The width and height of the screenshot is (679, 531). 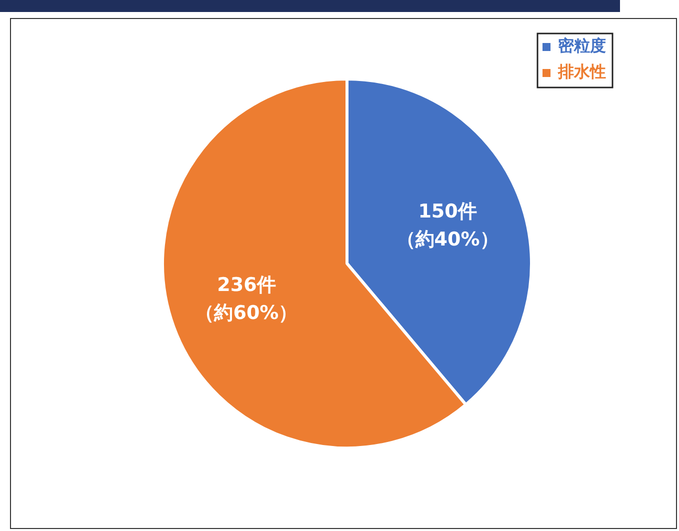 I want to click on data-label: 150件（約40%）, so click(x=447, y=225).